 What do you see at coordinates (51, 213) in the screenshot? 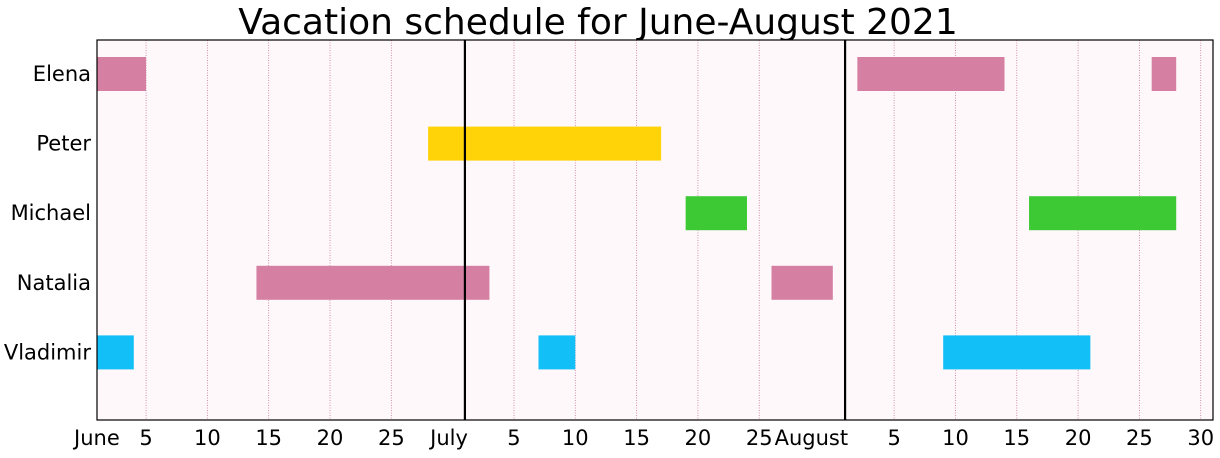
I see `person-label: Michael` at bounding box center [51, 213].